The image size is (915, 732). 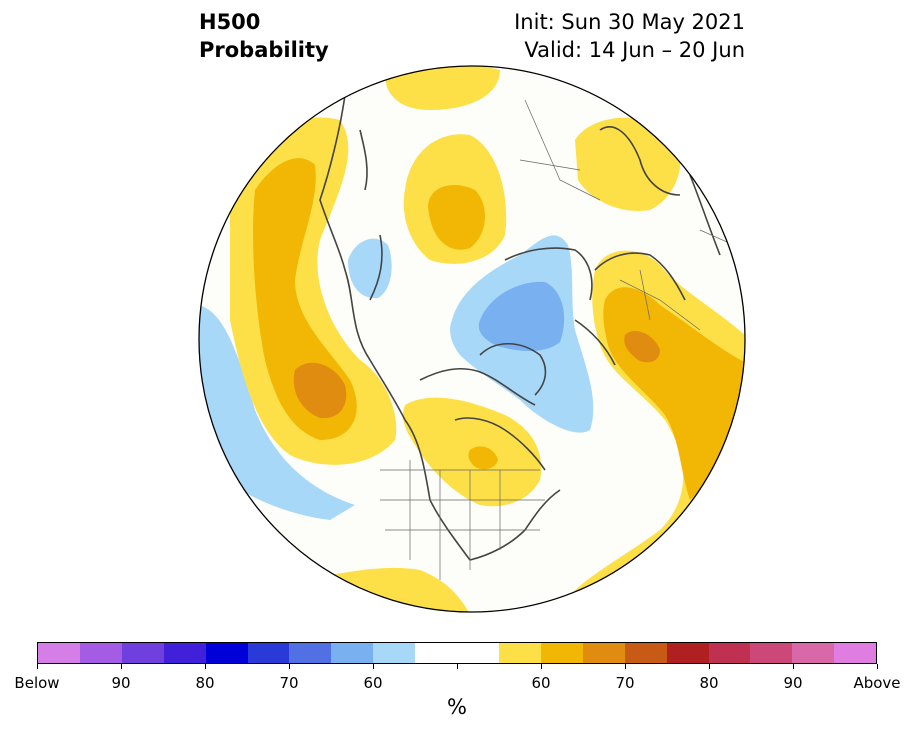 I want to click on colorbar-tick-label: Above, so click(x=877, y=683).